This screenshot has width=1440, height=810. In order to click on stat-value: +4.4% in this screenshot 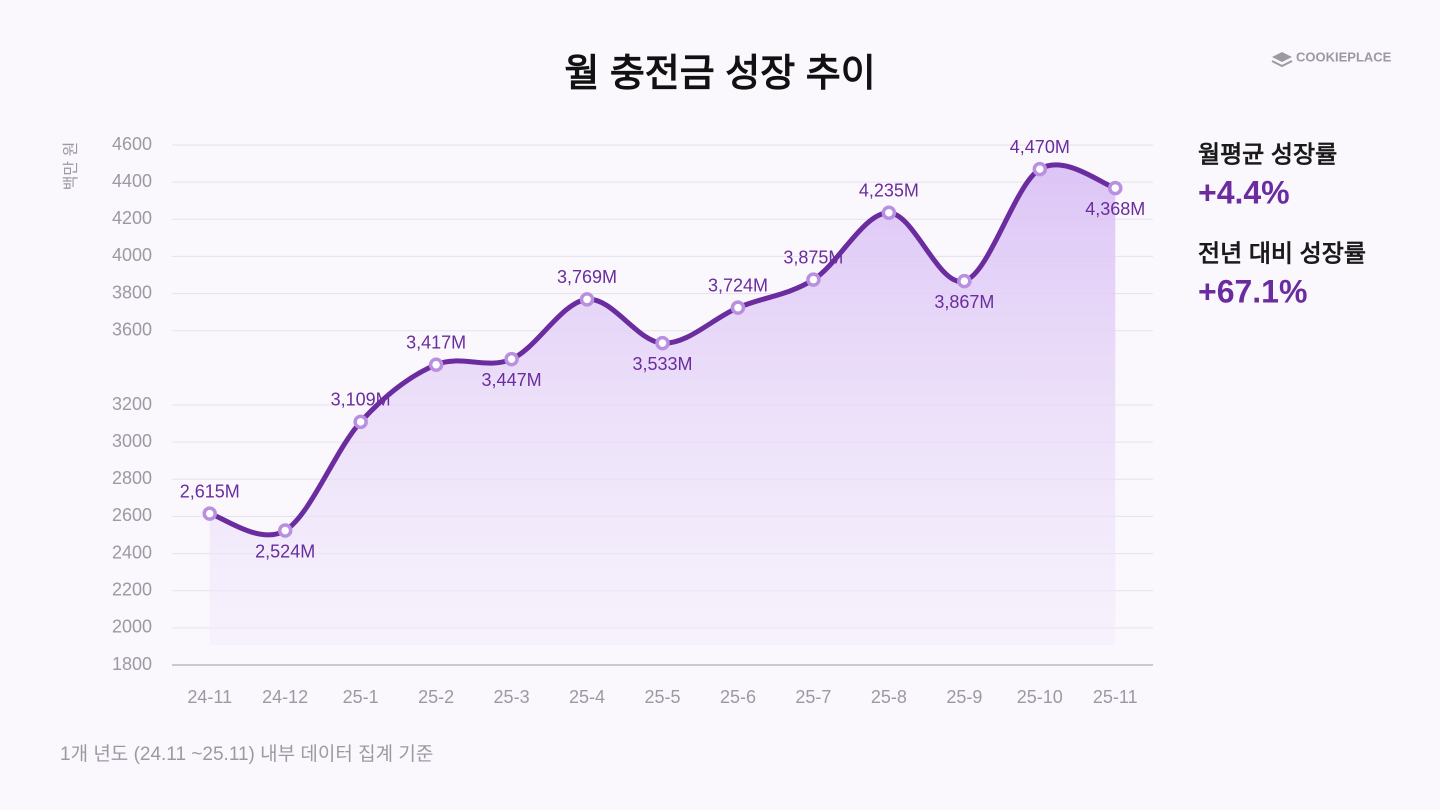, I will do `click(1244, 192)`.